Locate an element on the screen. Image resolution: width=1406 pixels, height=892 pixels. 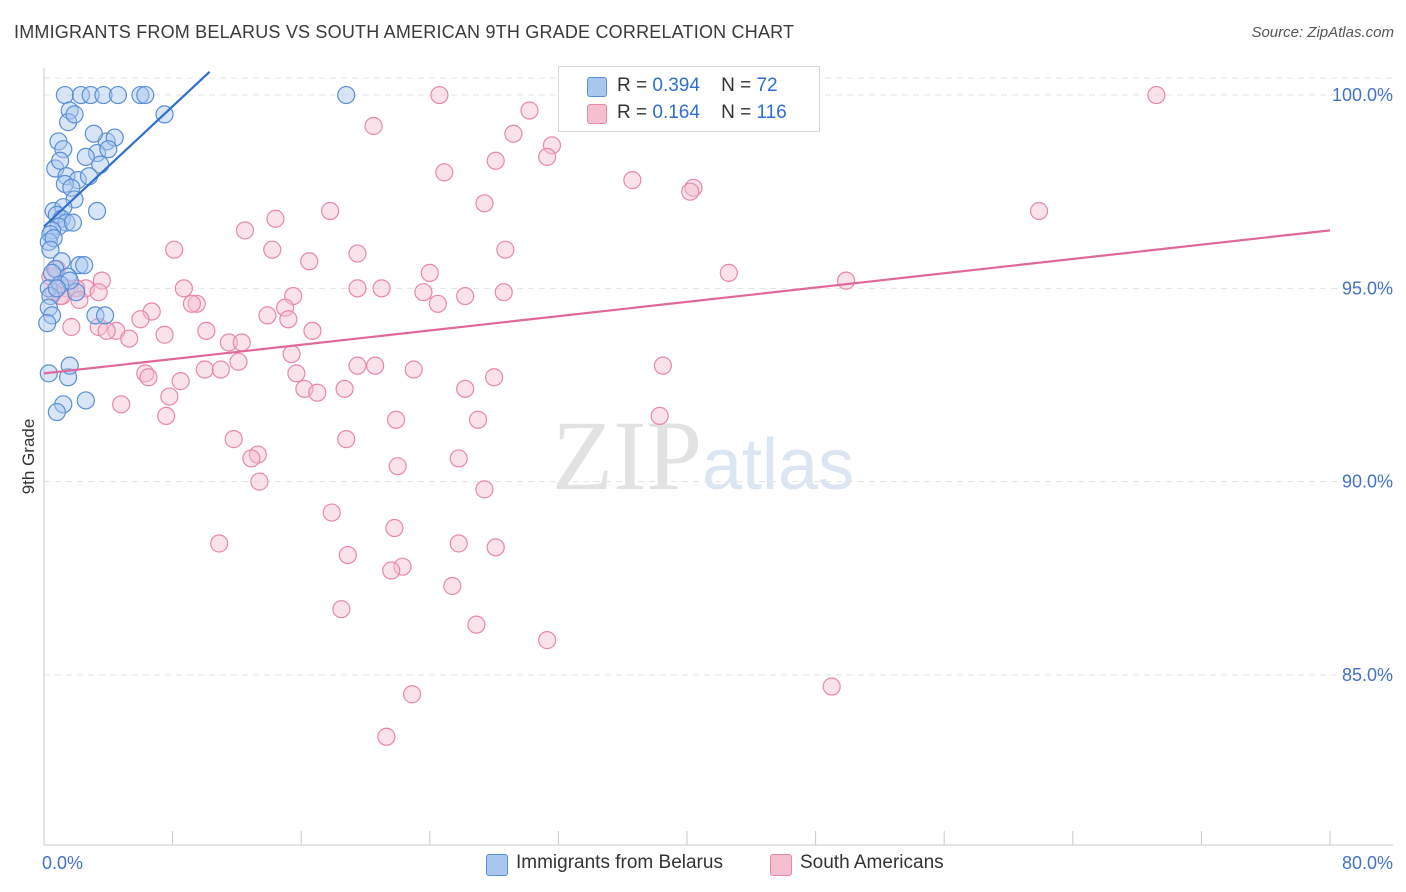
south-americans-swatch is located at coordinates (781, 865).